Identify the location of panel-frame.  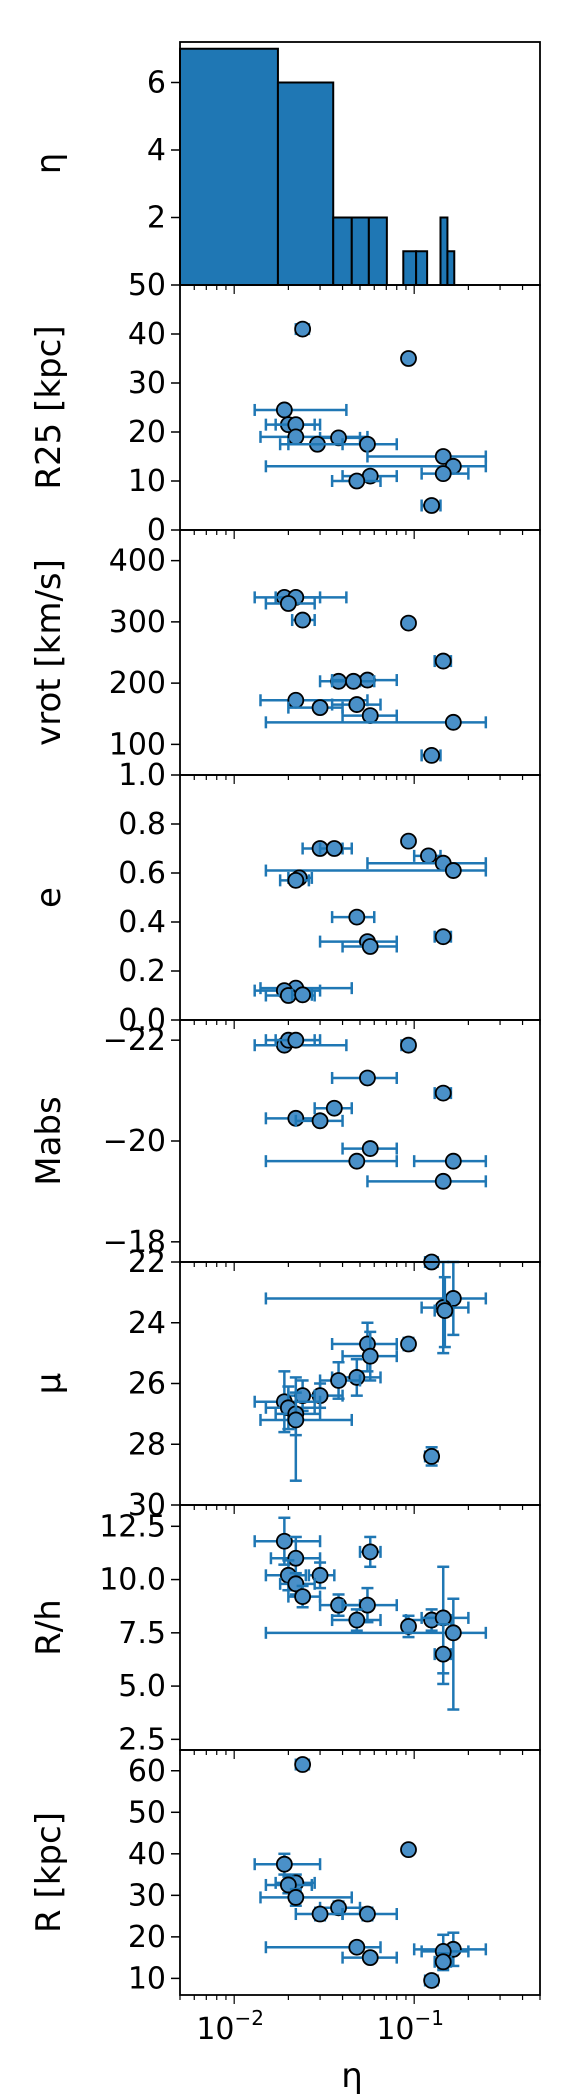
(360, 652).